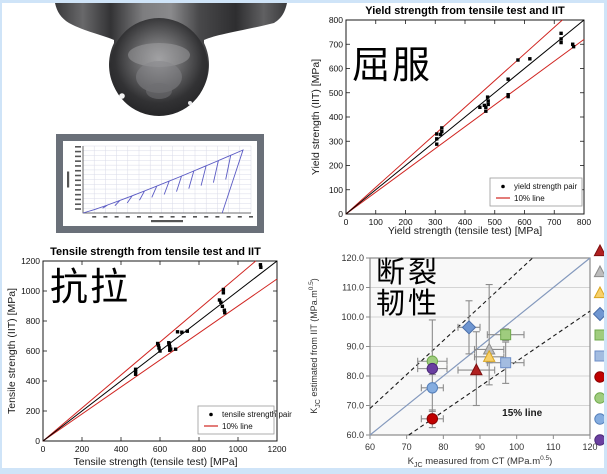  What do you see at coordinates (12, 351) in the screenshot?
I see `y-axis-label: Tensile strength (IIT) [MPa]` at bounding box center [12, 351].